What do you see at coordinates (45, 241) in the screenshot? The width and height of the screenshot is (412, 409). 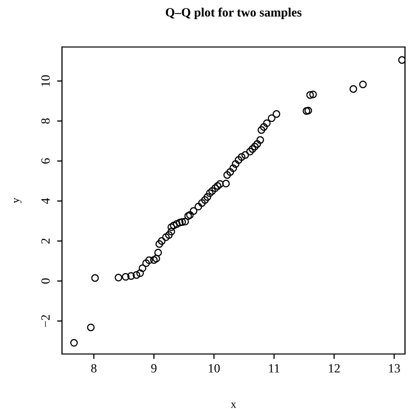 I see `y-tick-label: 2` at bounding box center [45, 241].